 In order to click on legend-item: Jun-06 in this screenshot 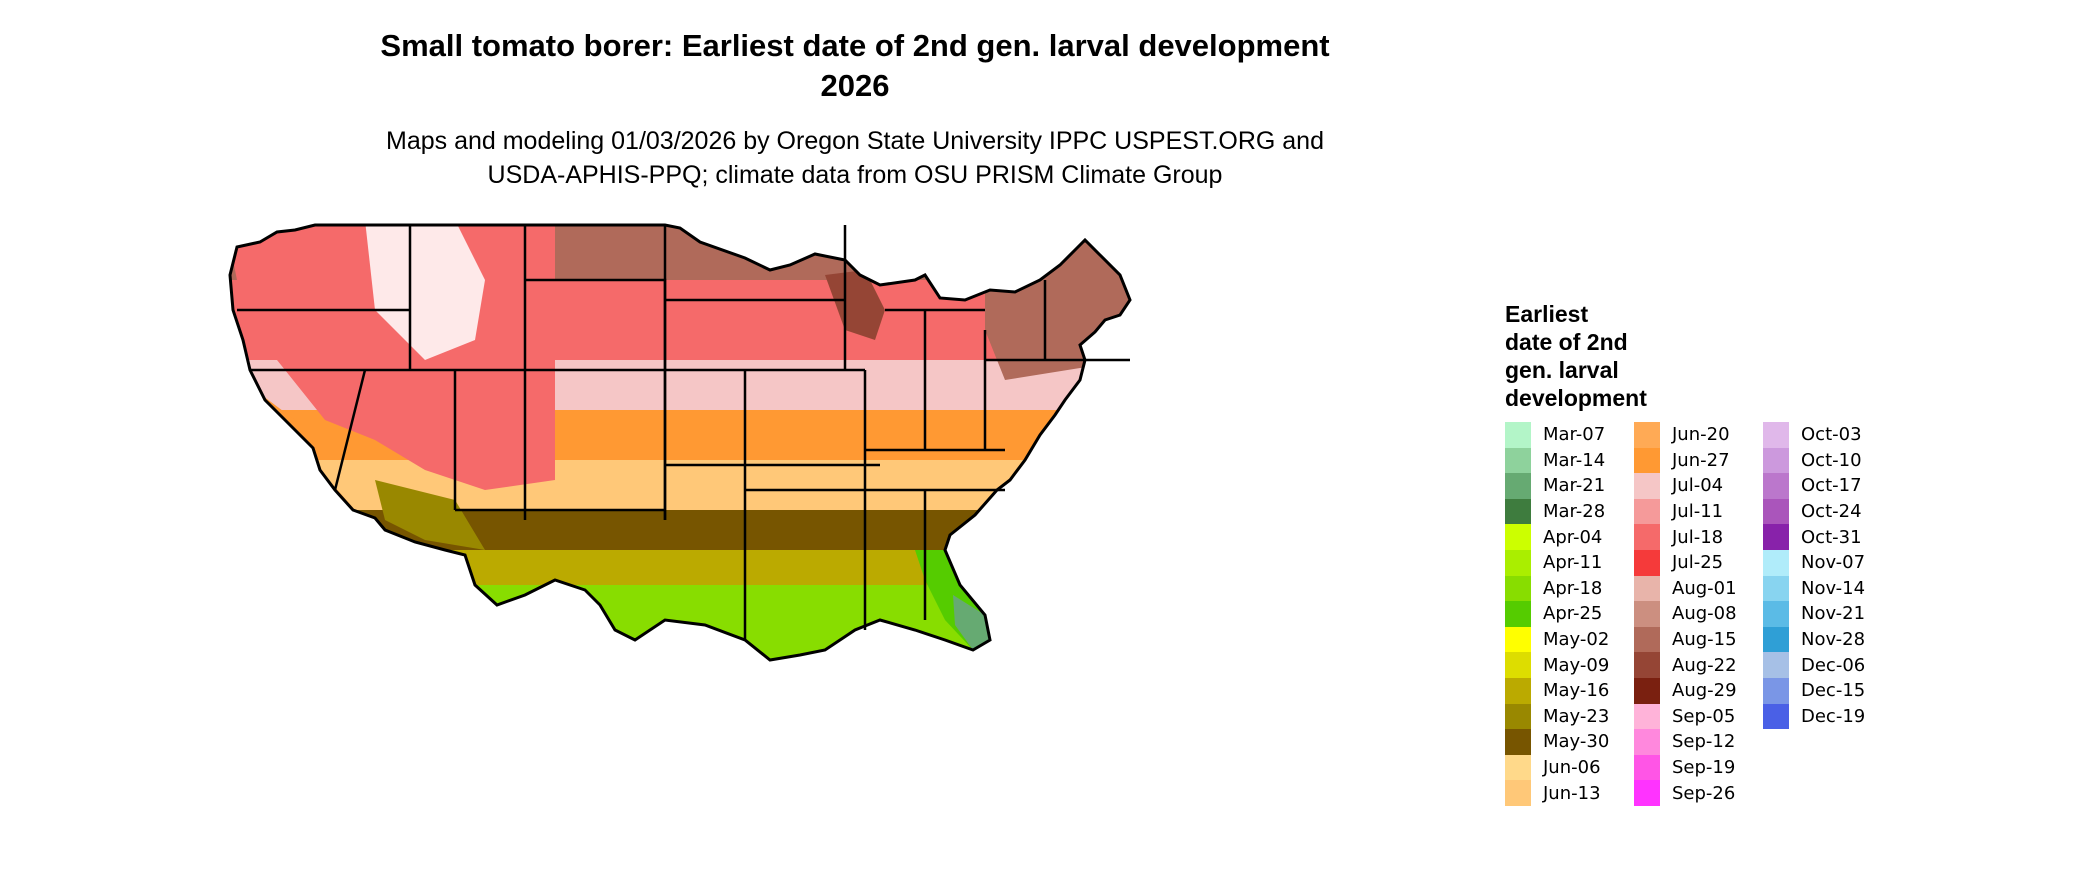, I will do `click(1557, 767)`.